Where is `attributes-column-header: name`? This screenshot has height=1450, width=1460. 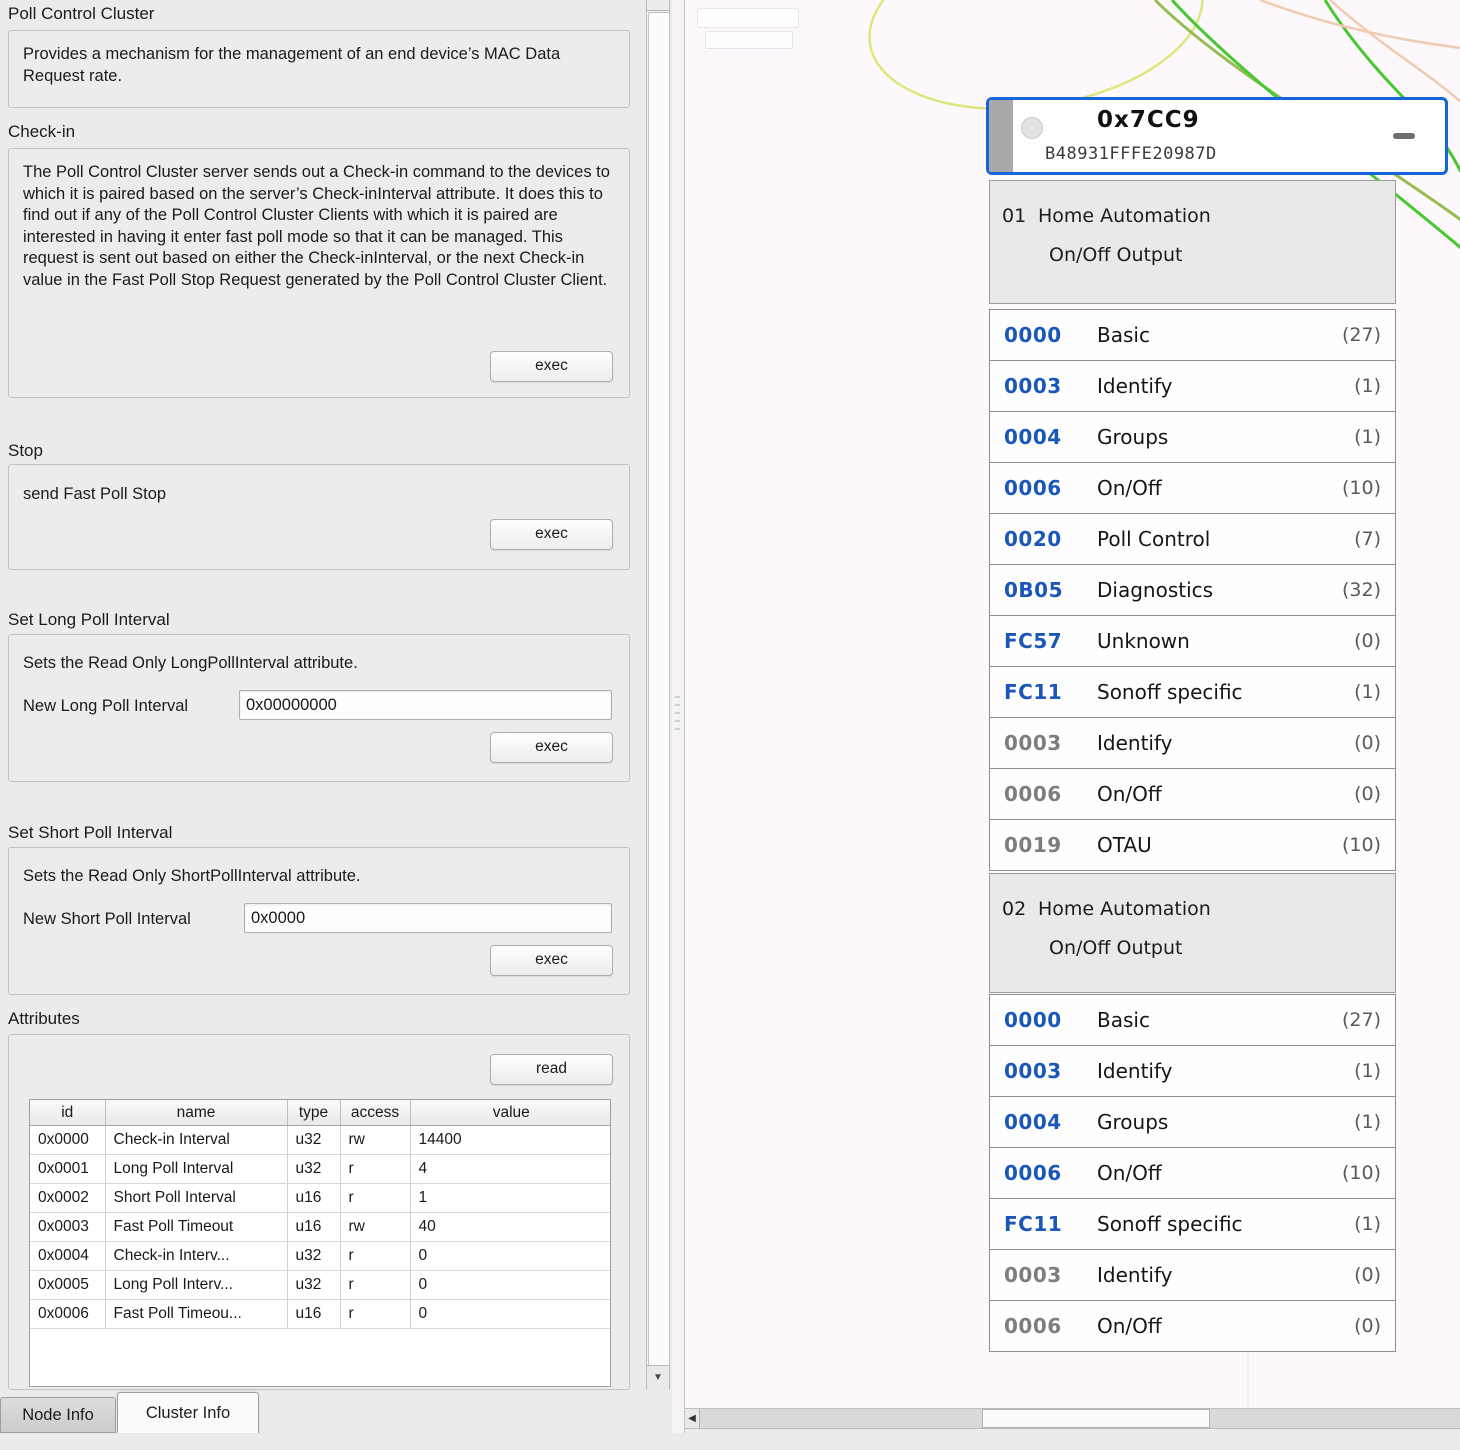 attributes-column-header: name is located at coordinates (196, 1113).